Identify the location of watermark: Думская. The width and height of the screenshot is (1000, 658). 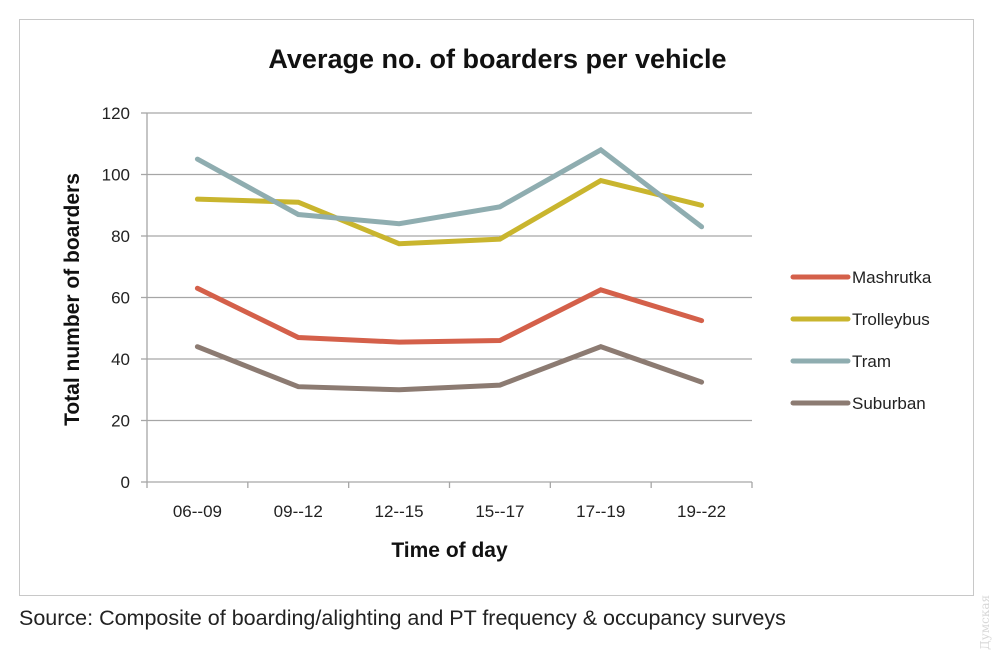
(985, 622).